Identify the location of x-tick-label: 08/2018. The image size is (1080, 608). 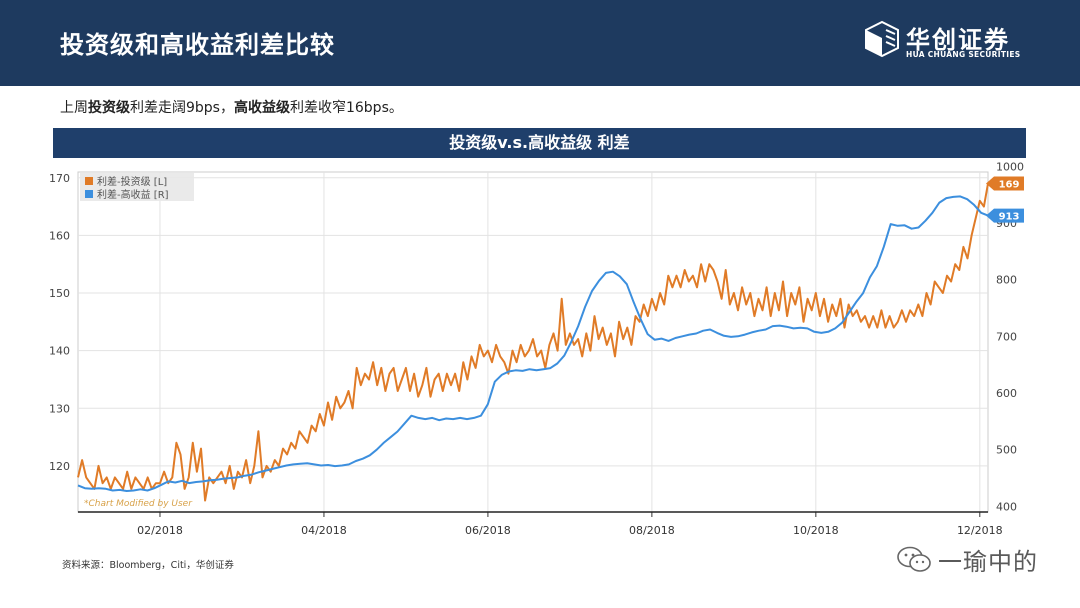
(652, 530).